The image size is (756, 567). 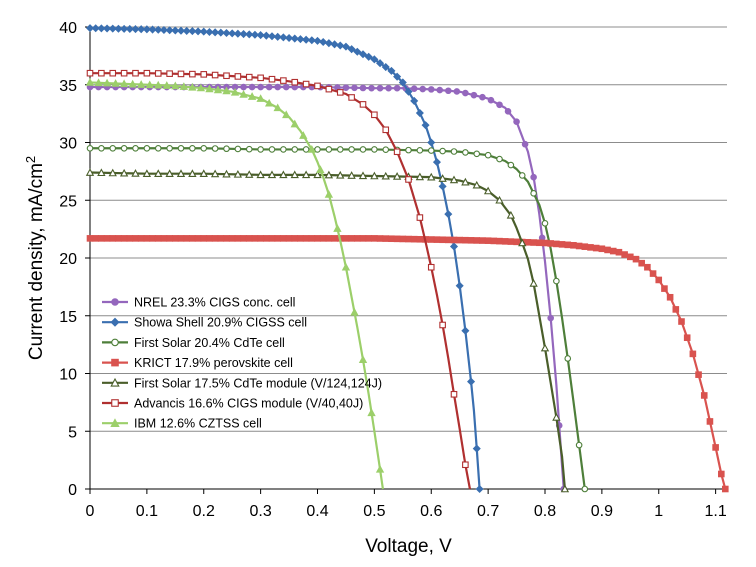 What do you see at coordinates (209, 343) in the screenshot?
I see `legend-label: First Solar 20.4% CdTe cell` at bounding box center [209, 343].